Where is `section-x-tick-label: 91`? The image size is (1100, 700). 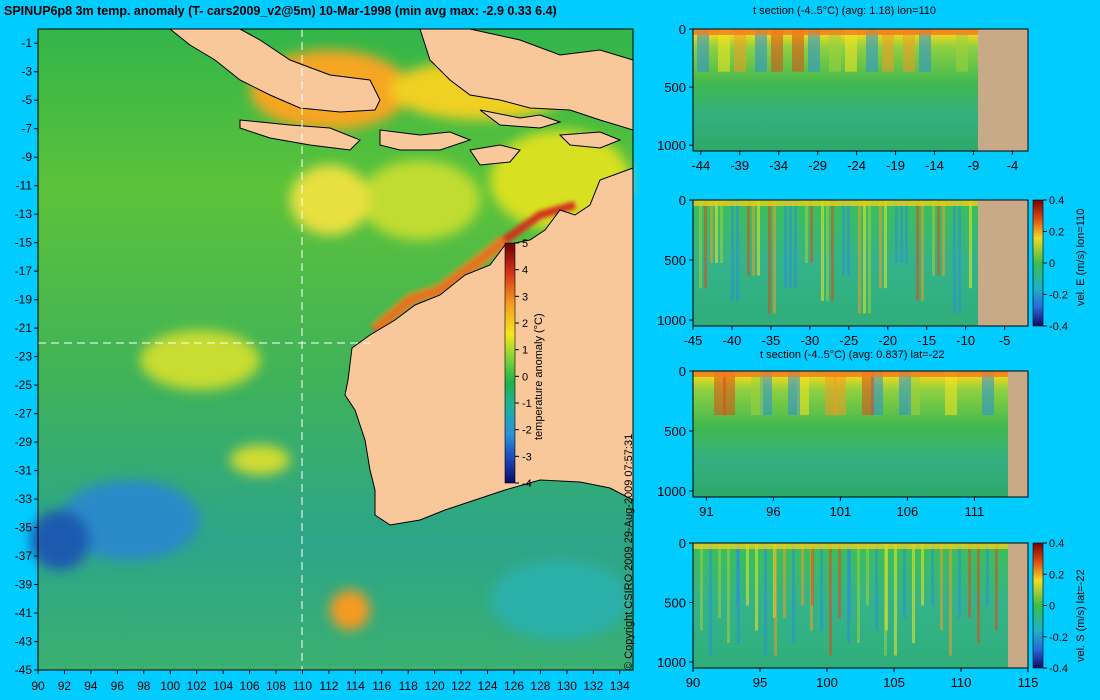
section-x-tick-label: 91 is located at coordinates (706, 511).